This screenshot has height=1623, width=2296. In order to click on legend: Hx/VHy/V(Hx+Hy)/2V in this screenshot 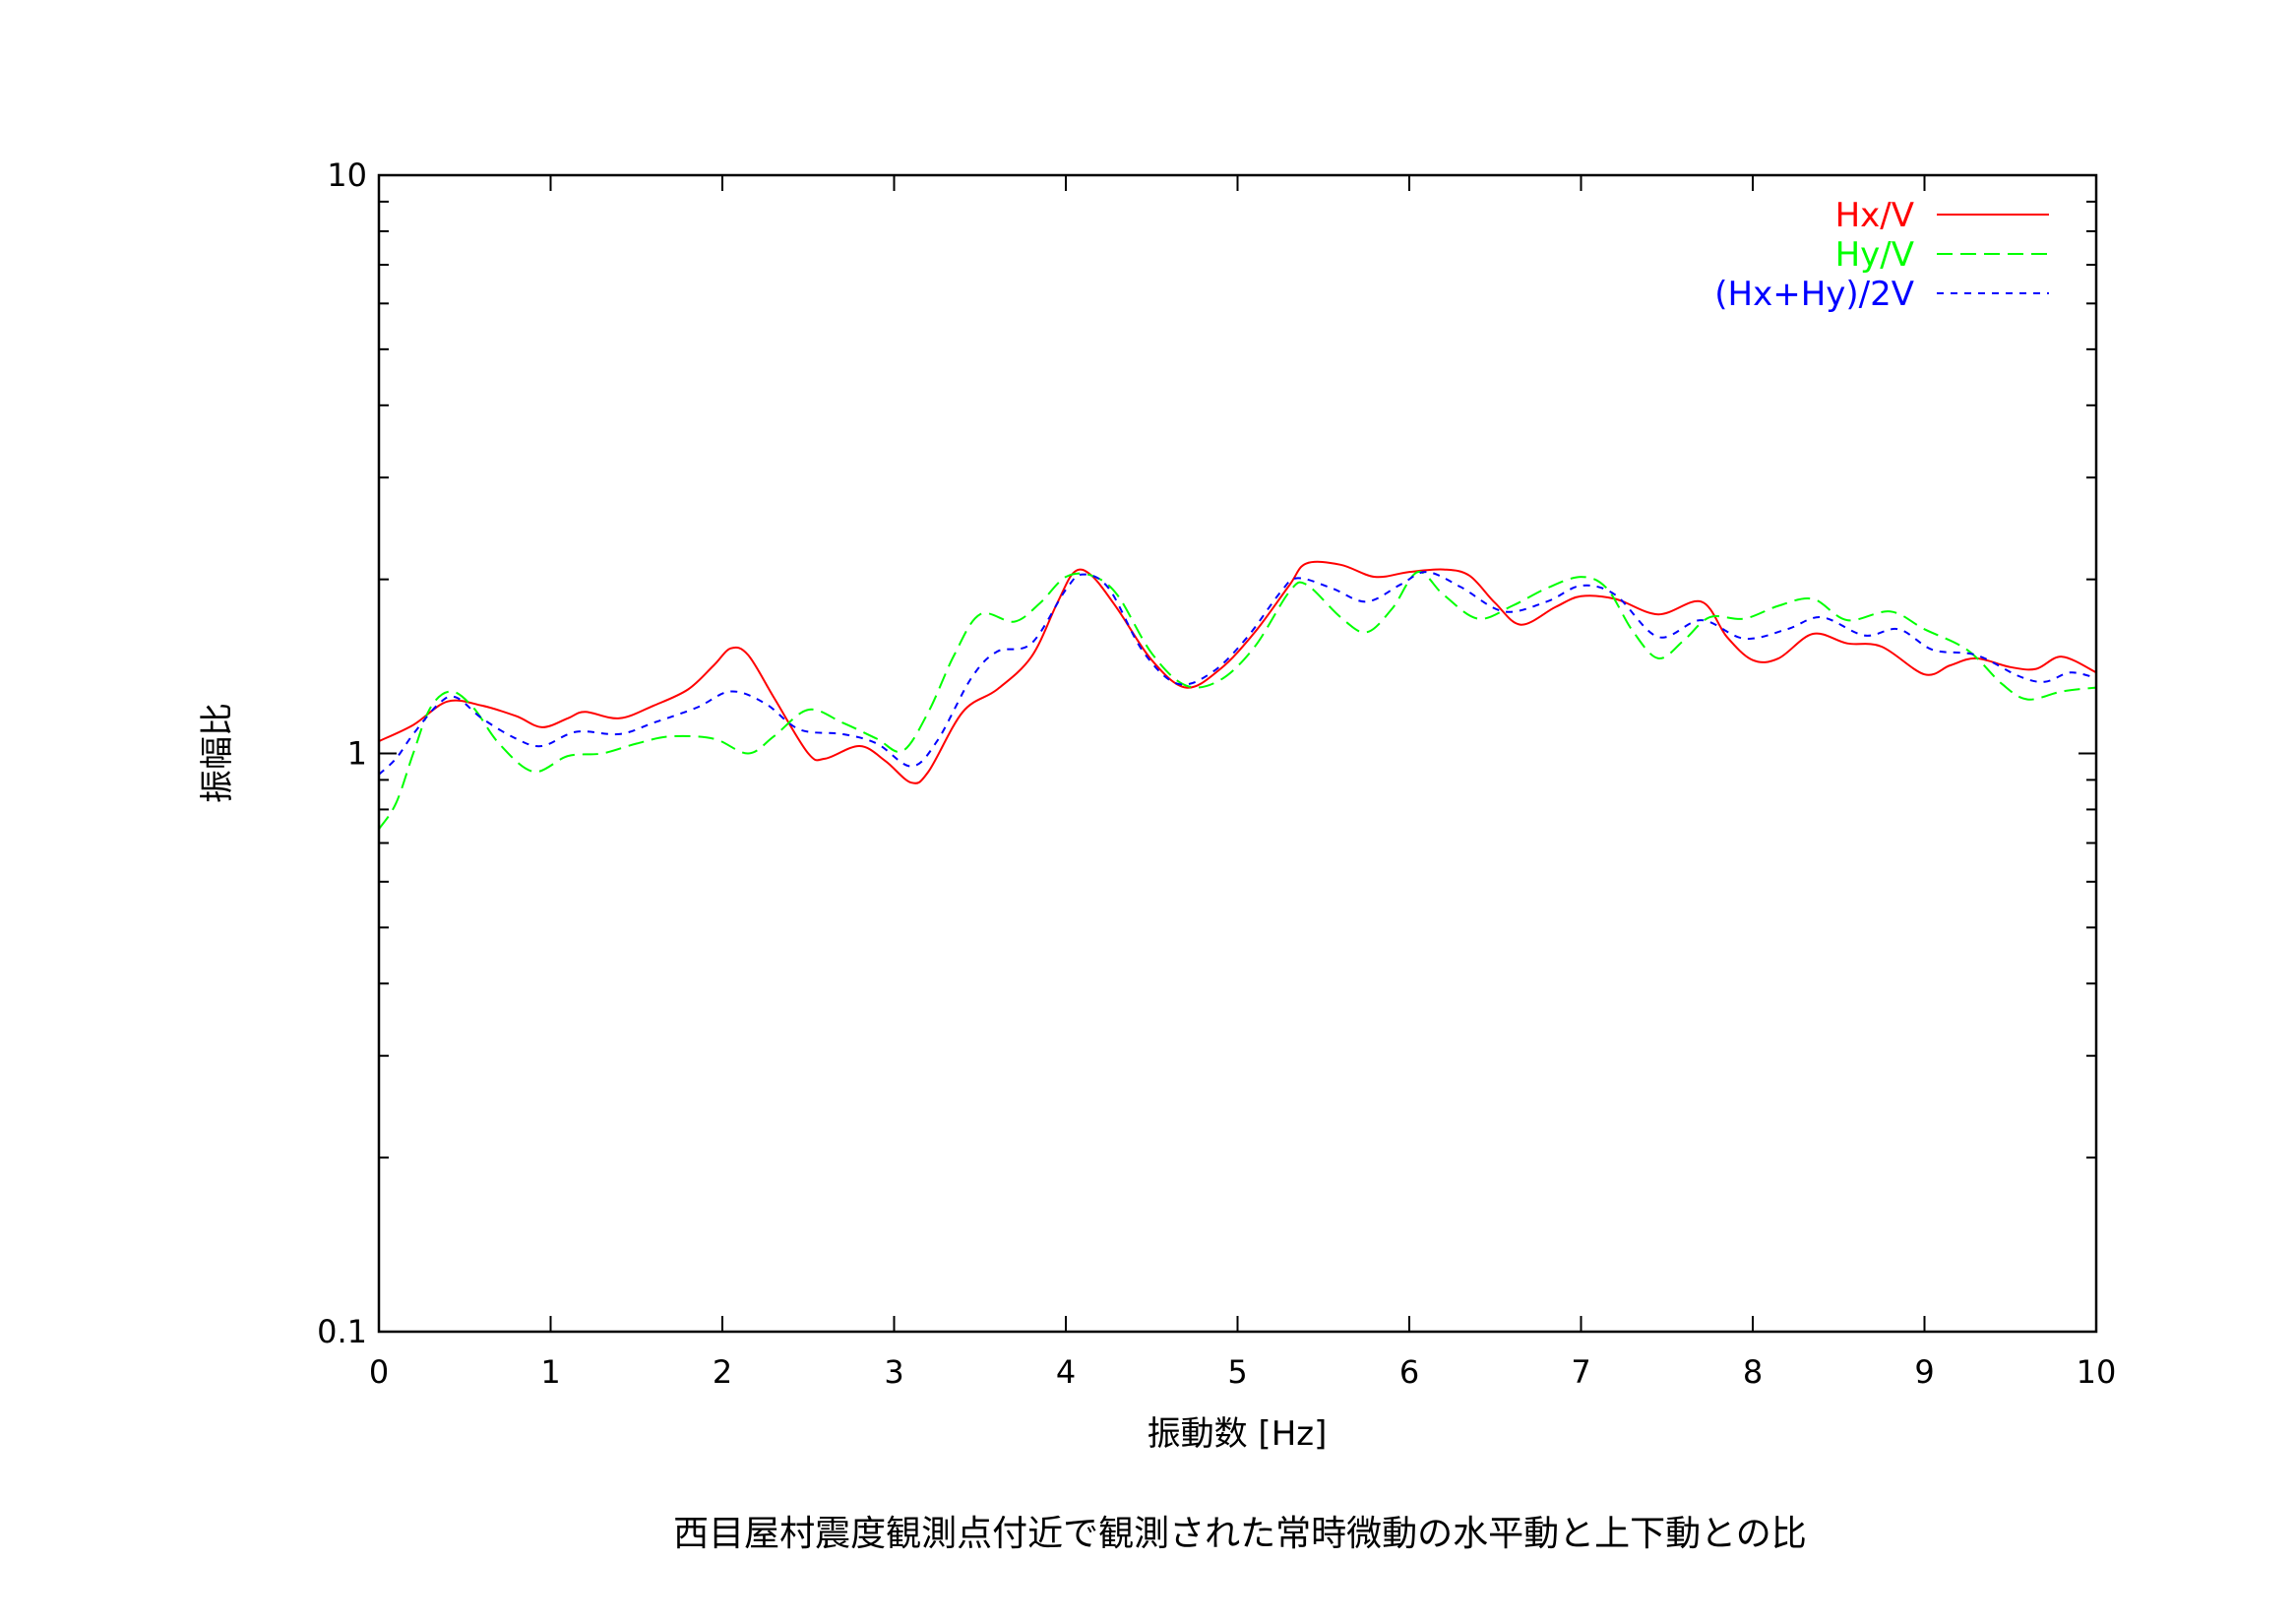, I will do `click(1881, 255)`.